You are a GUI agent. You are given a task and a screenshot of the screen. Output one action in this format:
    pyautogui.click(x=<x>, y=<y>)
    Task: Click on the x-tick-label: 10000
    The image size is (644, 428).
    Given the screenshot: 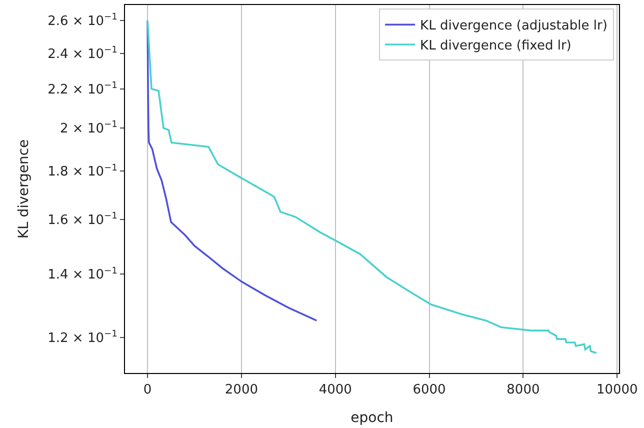 What is the action you would take?
    pyautogui.click(x=617, y=390)
    